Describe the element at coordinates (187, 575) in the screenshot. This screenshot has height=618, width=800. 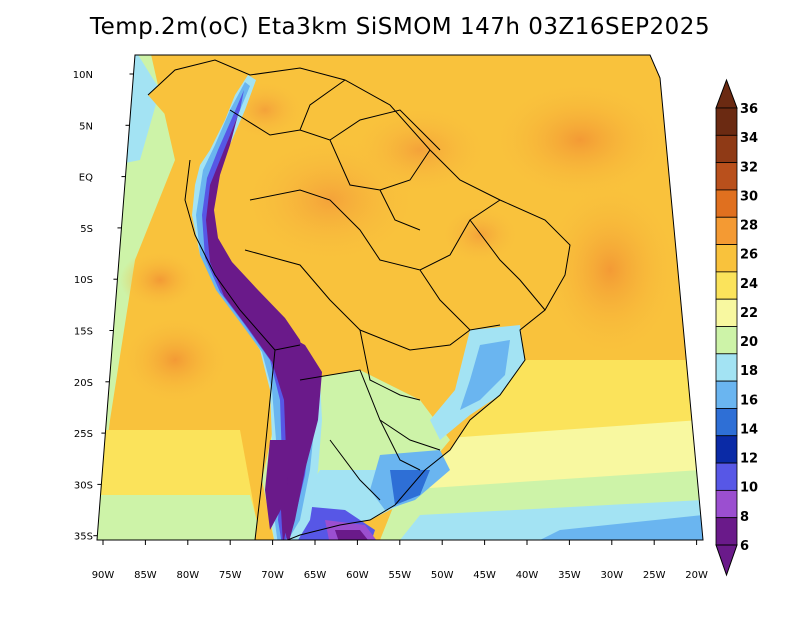
I see `lon-label: 80W` at that location.